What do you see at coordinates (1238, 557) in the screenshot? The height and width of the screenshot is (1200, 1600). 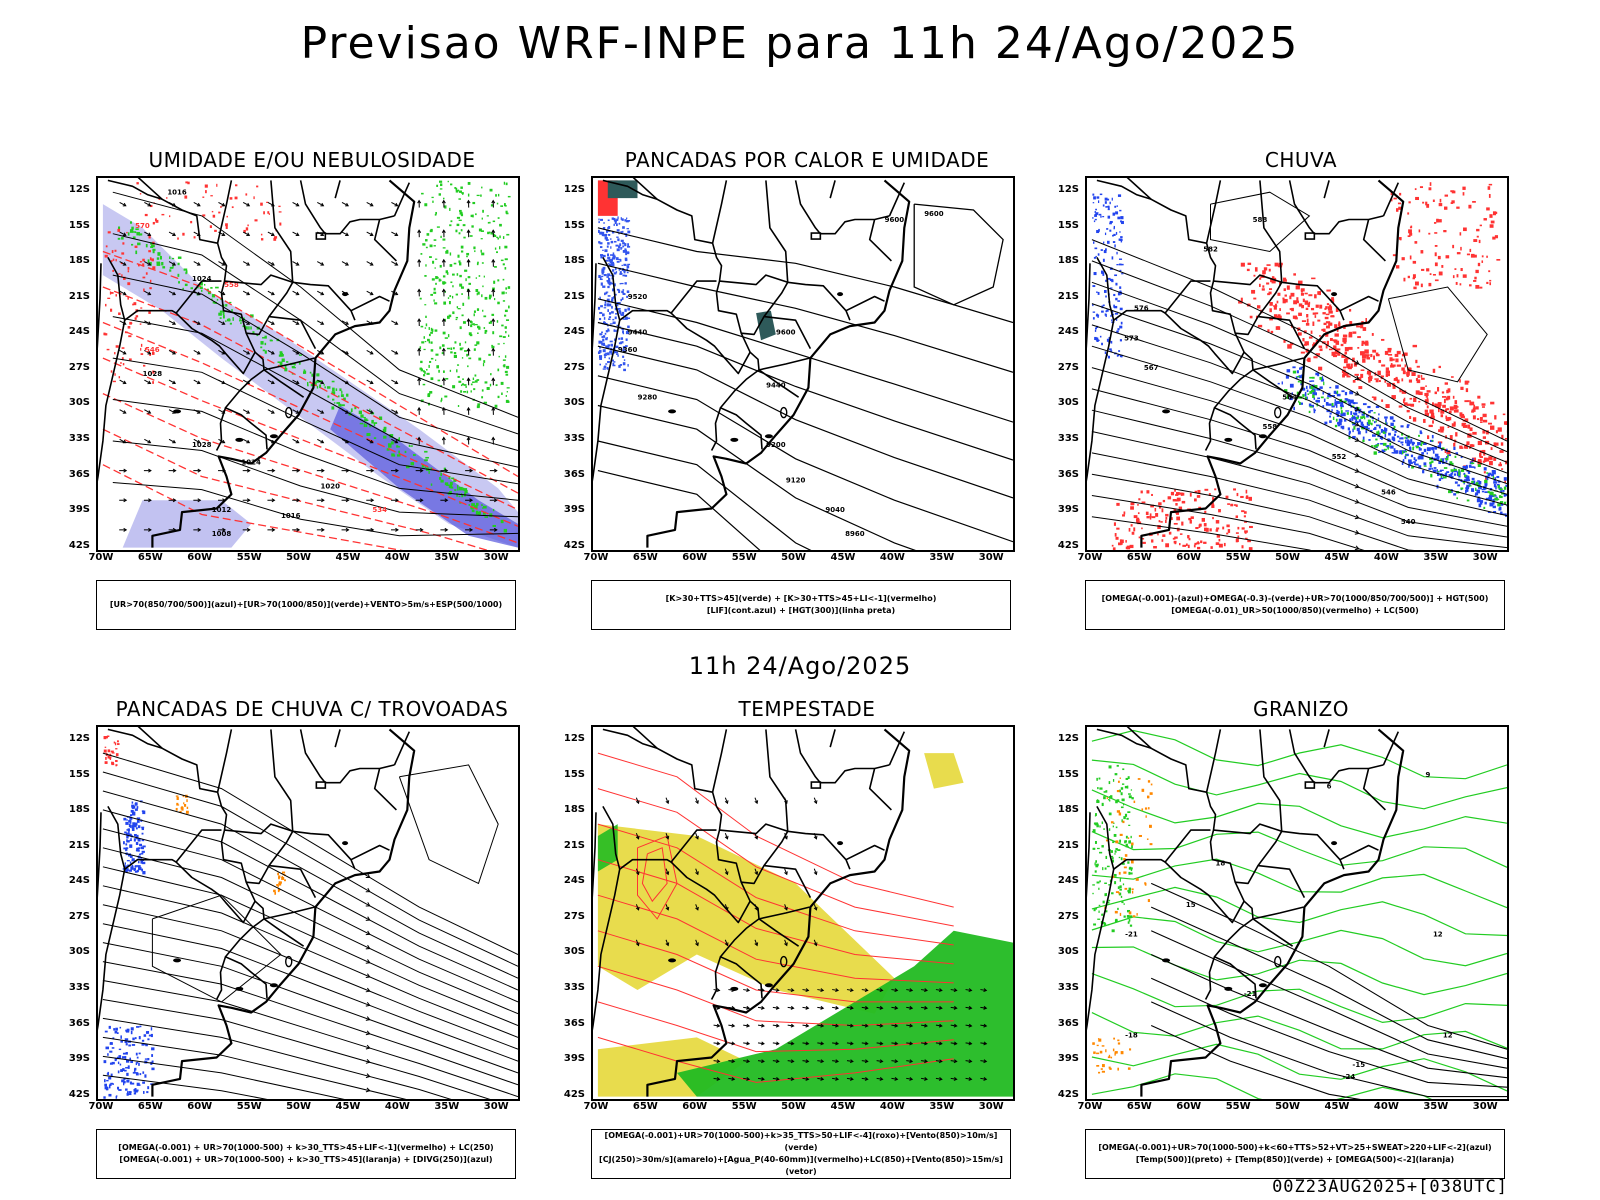 I see `longitude-label: 55W` at bounding box center [1238, 557].